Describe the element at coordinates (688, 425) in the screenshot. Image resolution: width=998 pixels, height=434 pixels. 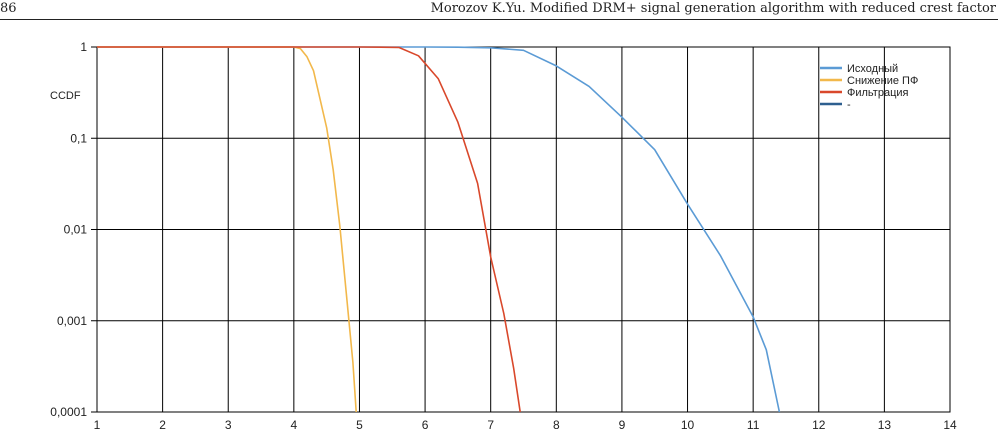
I see `x-tick-label: 10` at that location.